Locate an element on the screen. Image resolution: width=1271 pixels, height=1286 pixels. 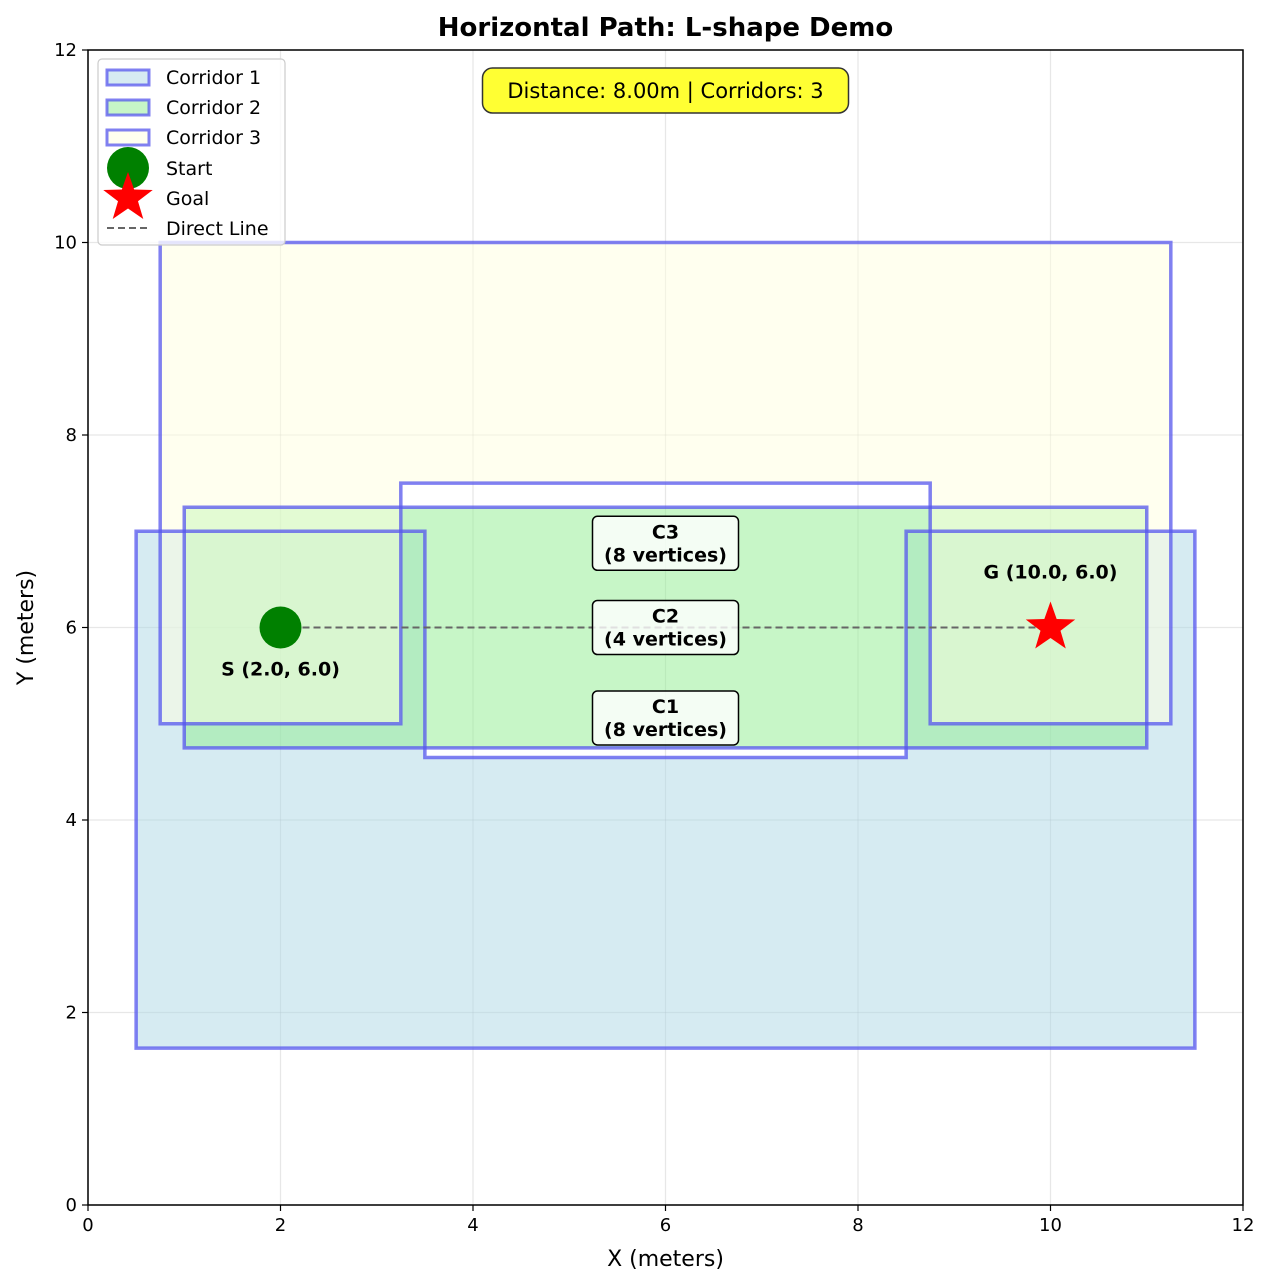
x-tick-label: 2 is located at coordinates (280, 1225).